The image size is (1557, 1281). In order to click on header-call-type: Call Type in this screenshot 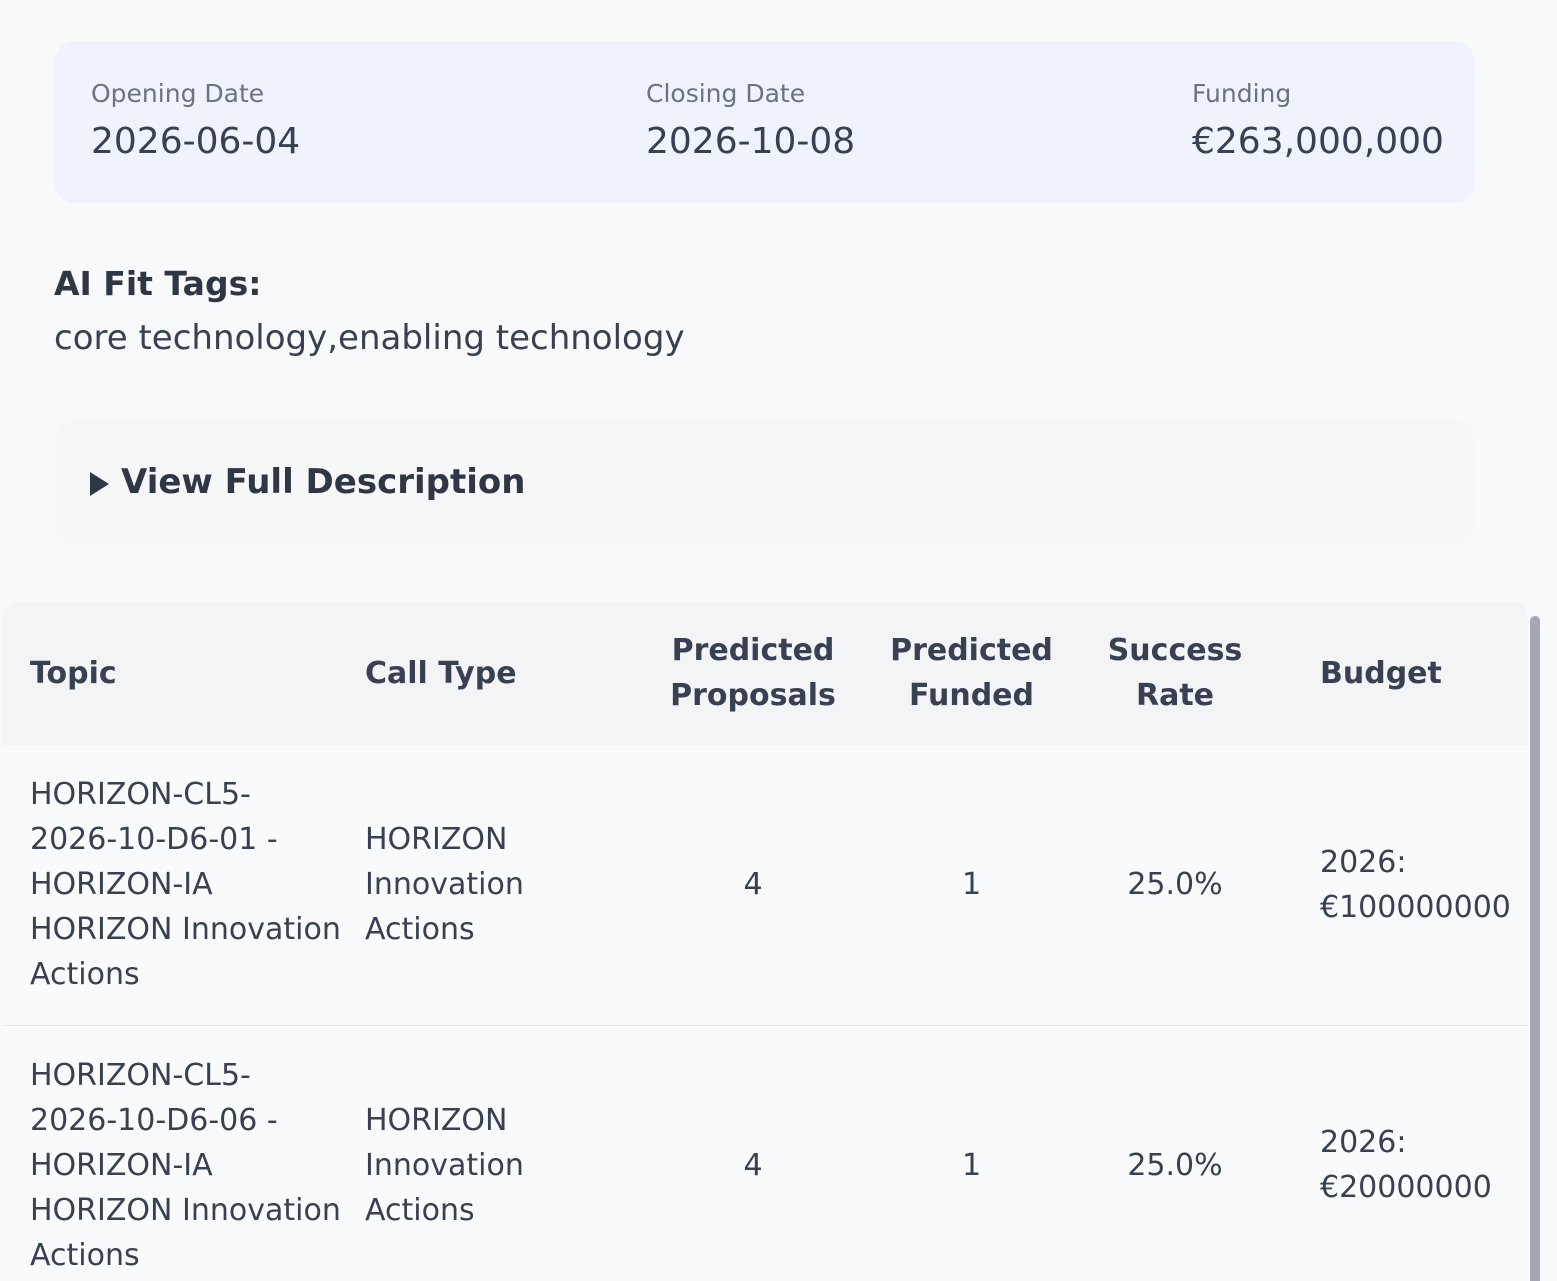, I will do `click(441, 673)`.